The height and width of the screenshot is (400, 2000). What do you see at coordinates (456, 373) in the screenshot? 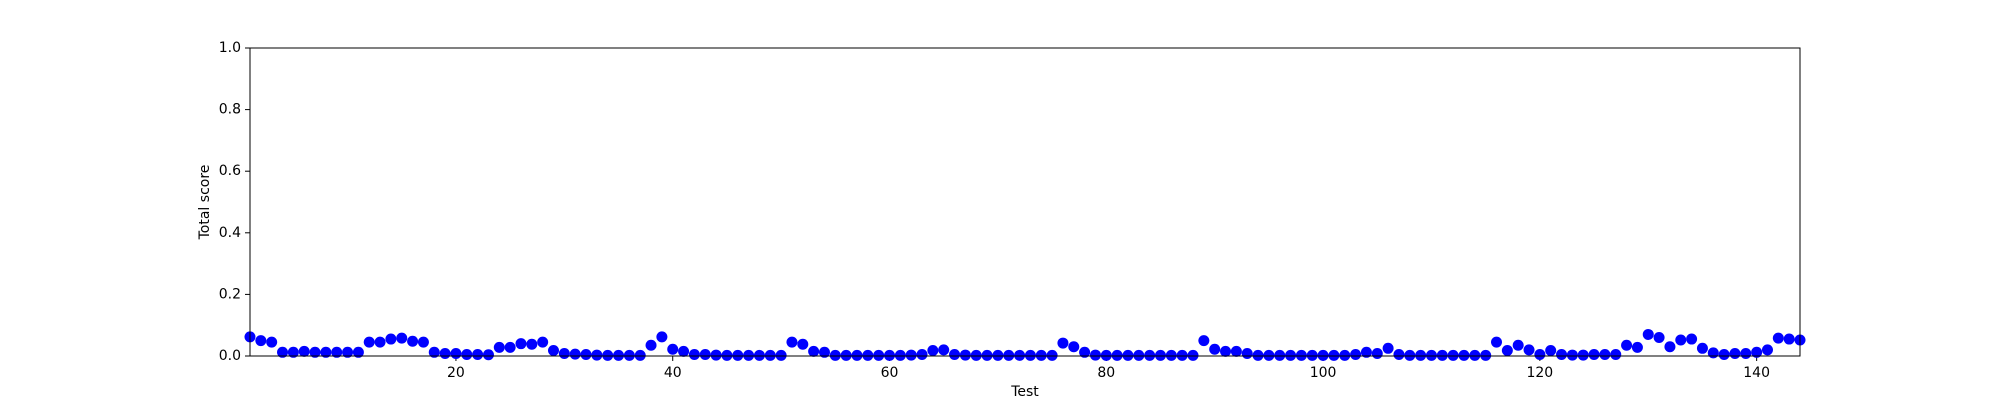
I see `x-tick-label: 20` at bounding box center [456, 373].